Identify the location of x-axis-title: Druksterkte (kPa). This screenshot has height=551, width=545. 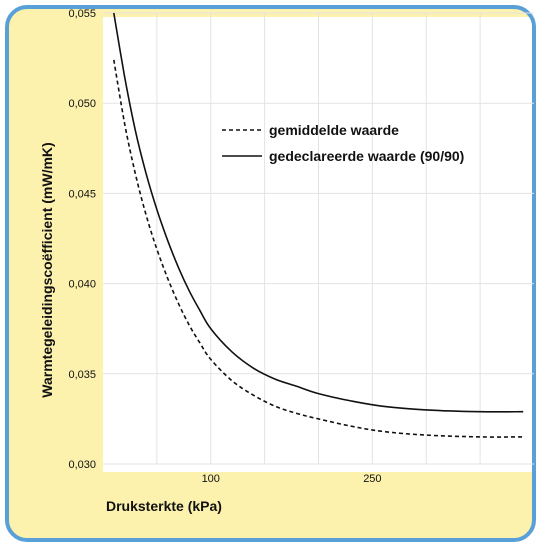
(164, 506).